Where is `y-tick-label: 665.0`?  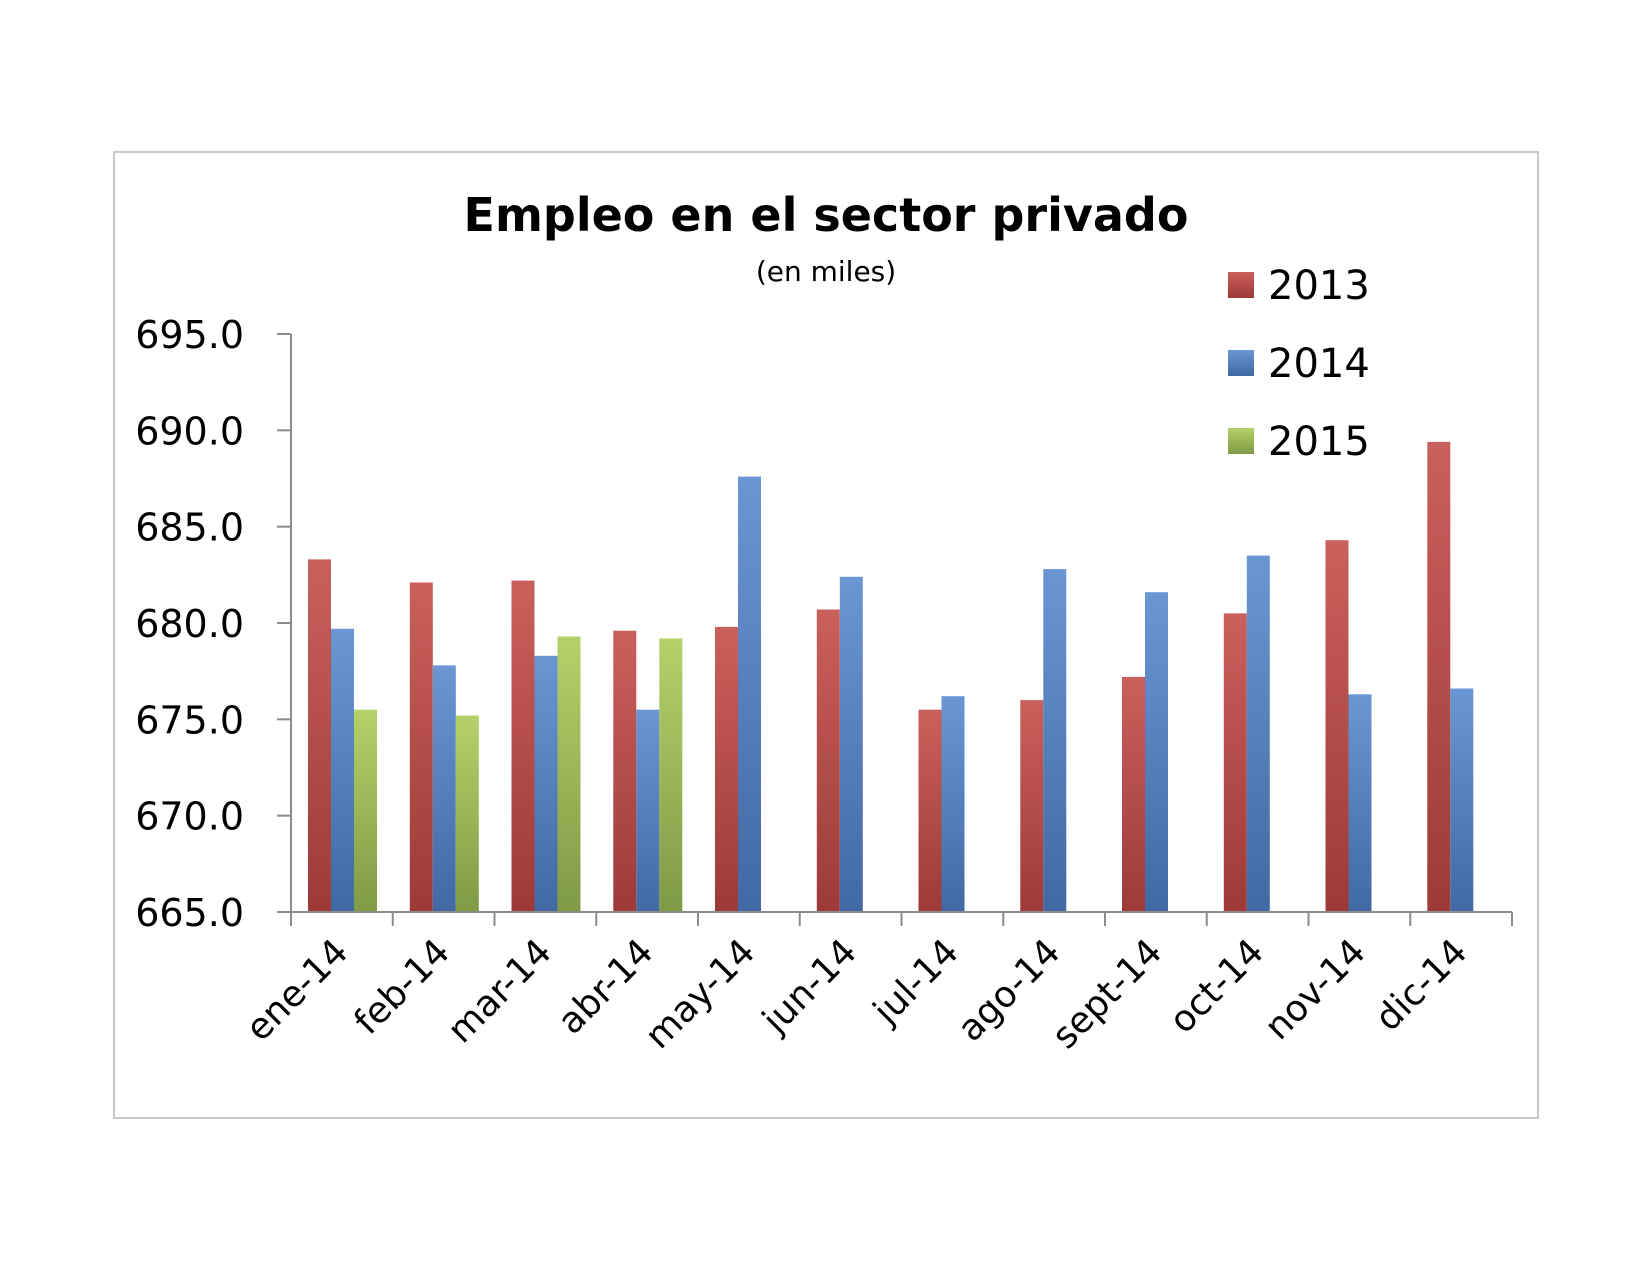
y-tick-label: 665.0 is located at coordinates (189, 913).